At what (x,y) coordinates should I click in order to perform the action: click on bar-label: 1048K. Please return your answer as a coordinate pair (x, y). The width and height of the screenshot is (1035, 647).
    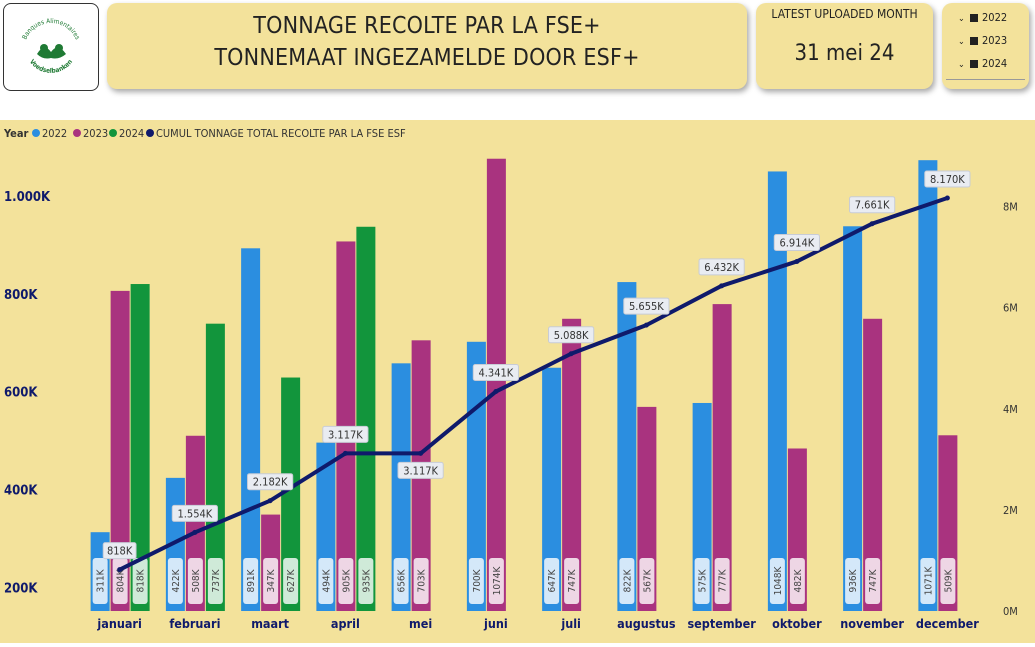
    Looking at the image, I should click on (778, 581).